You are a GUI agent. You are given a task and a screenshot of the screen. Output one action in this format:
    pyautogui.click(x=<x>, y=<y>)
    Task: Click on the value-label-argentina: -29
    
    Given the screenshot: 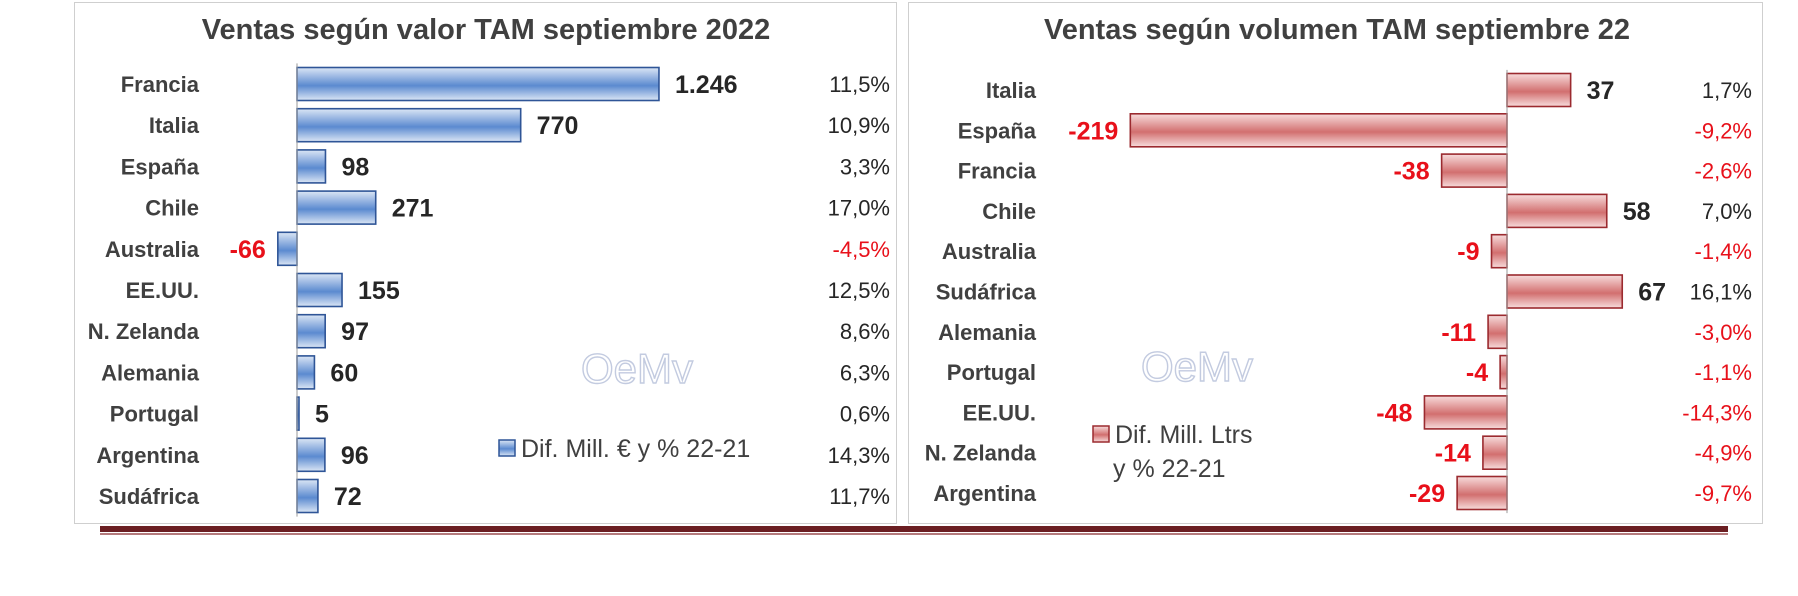 What is the action you would take?
    pyautogui.click(x=1427, y=494)
    